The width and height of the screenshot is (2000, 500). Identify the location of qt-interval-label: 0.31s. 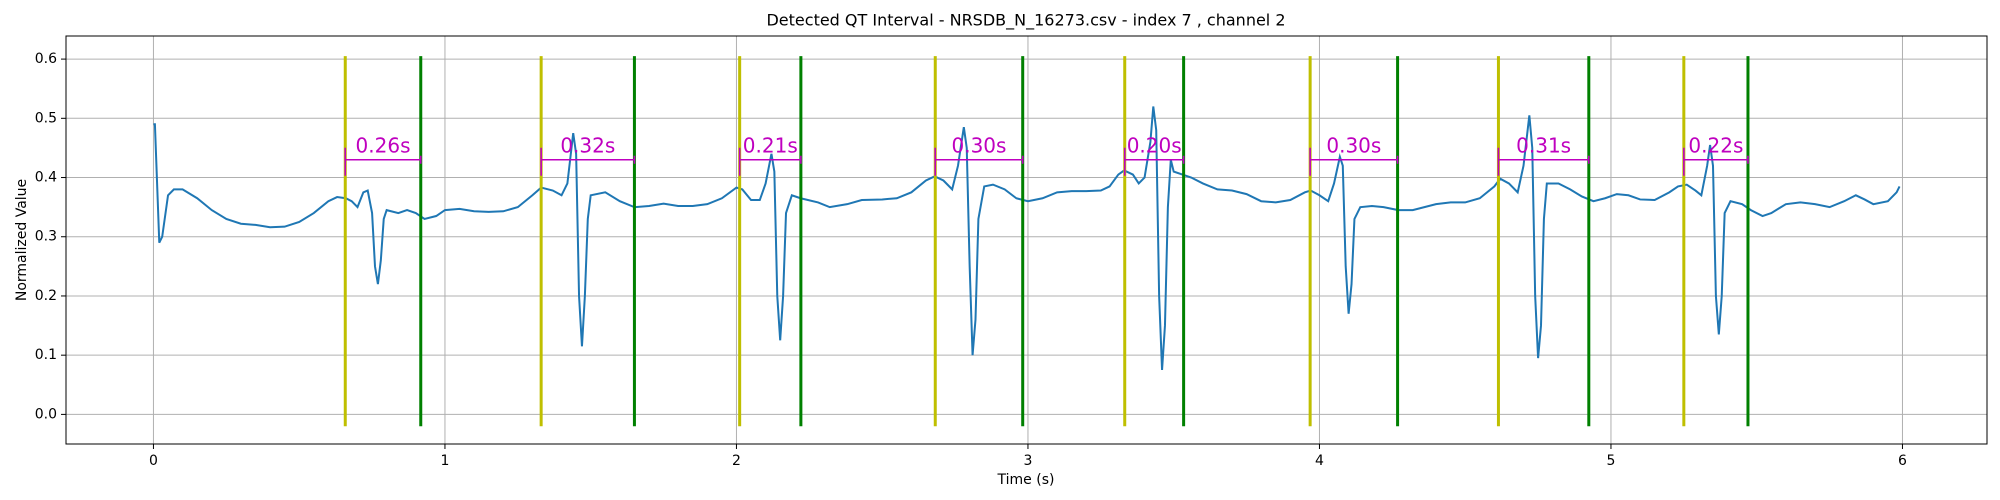
(1543, 145).